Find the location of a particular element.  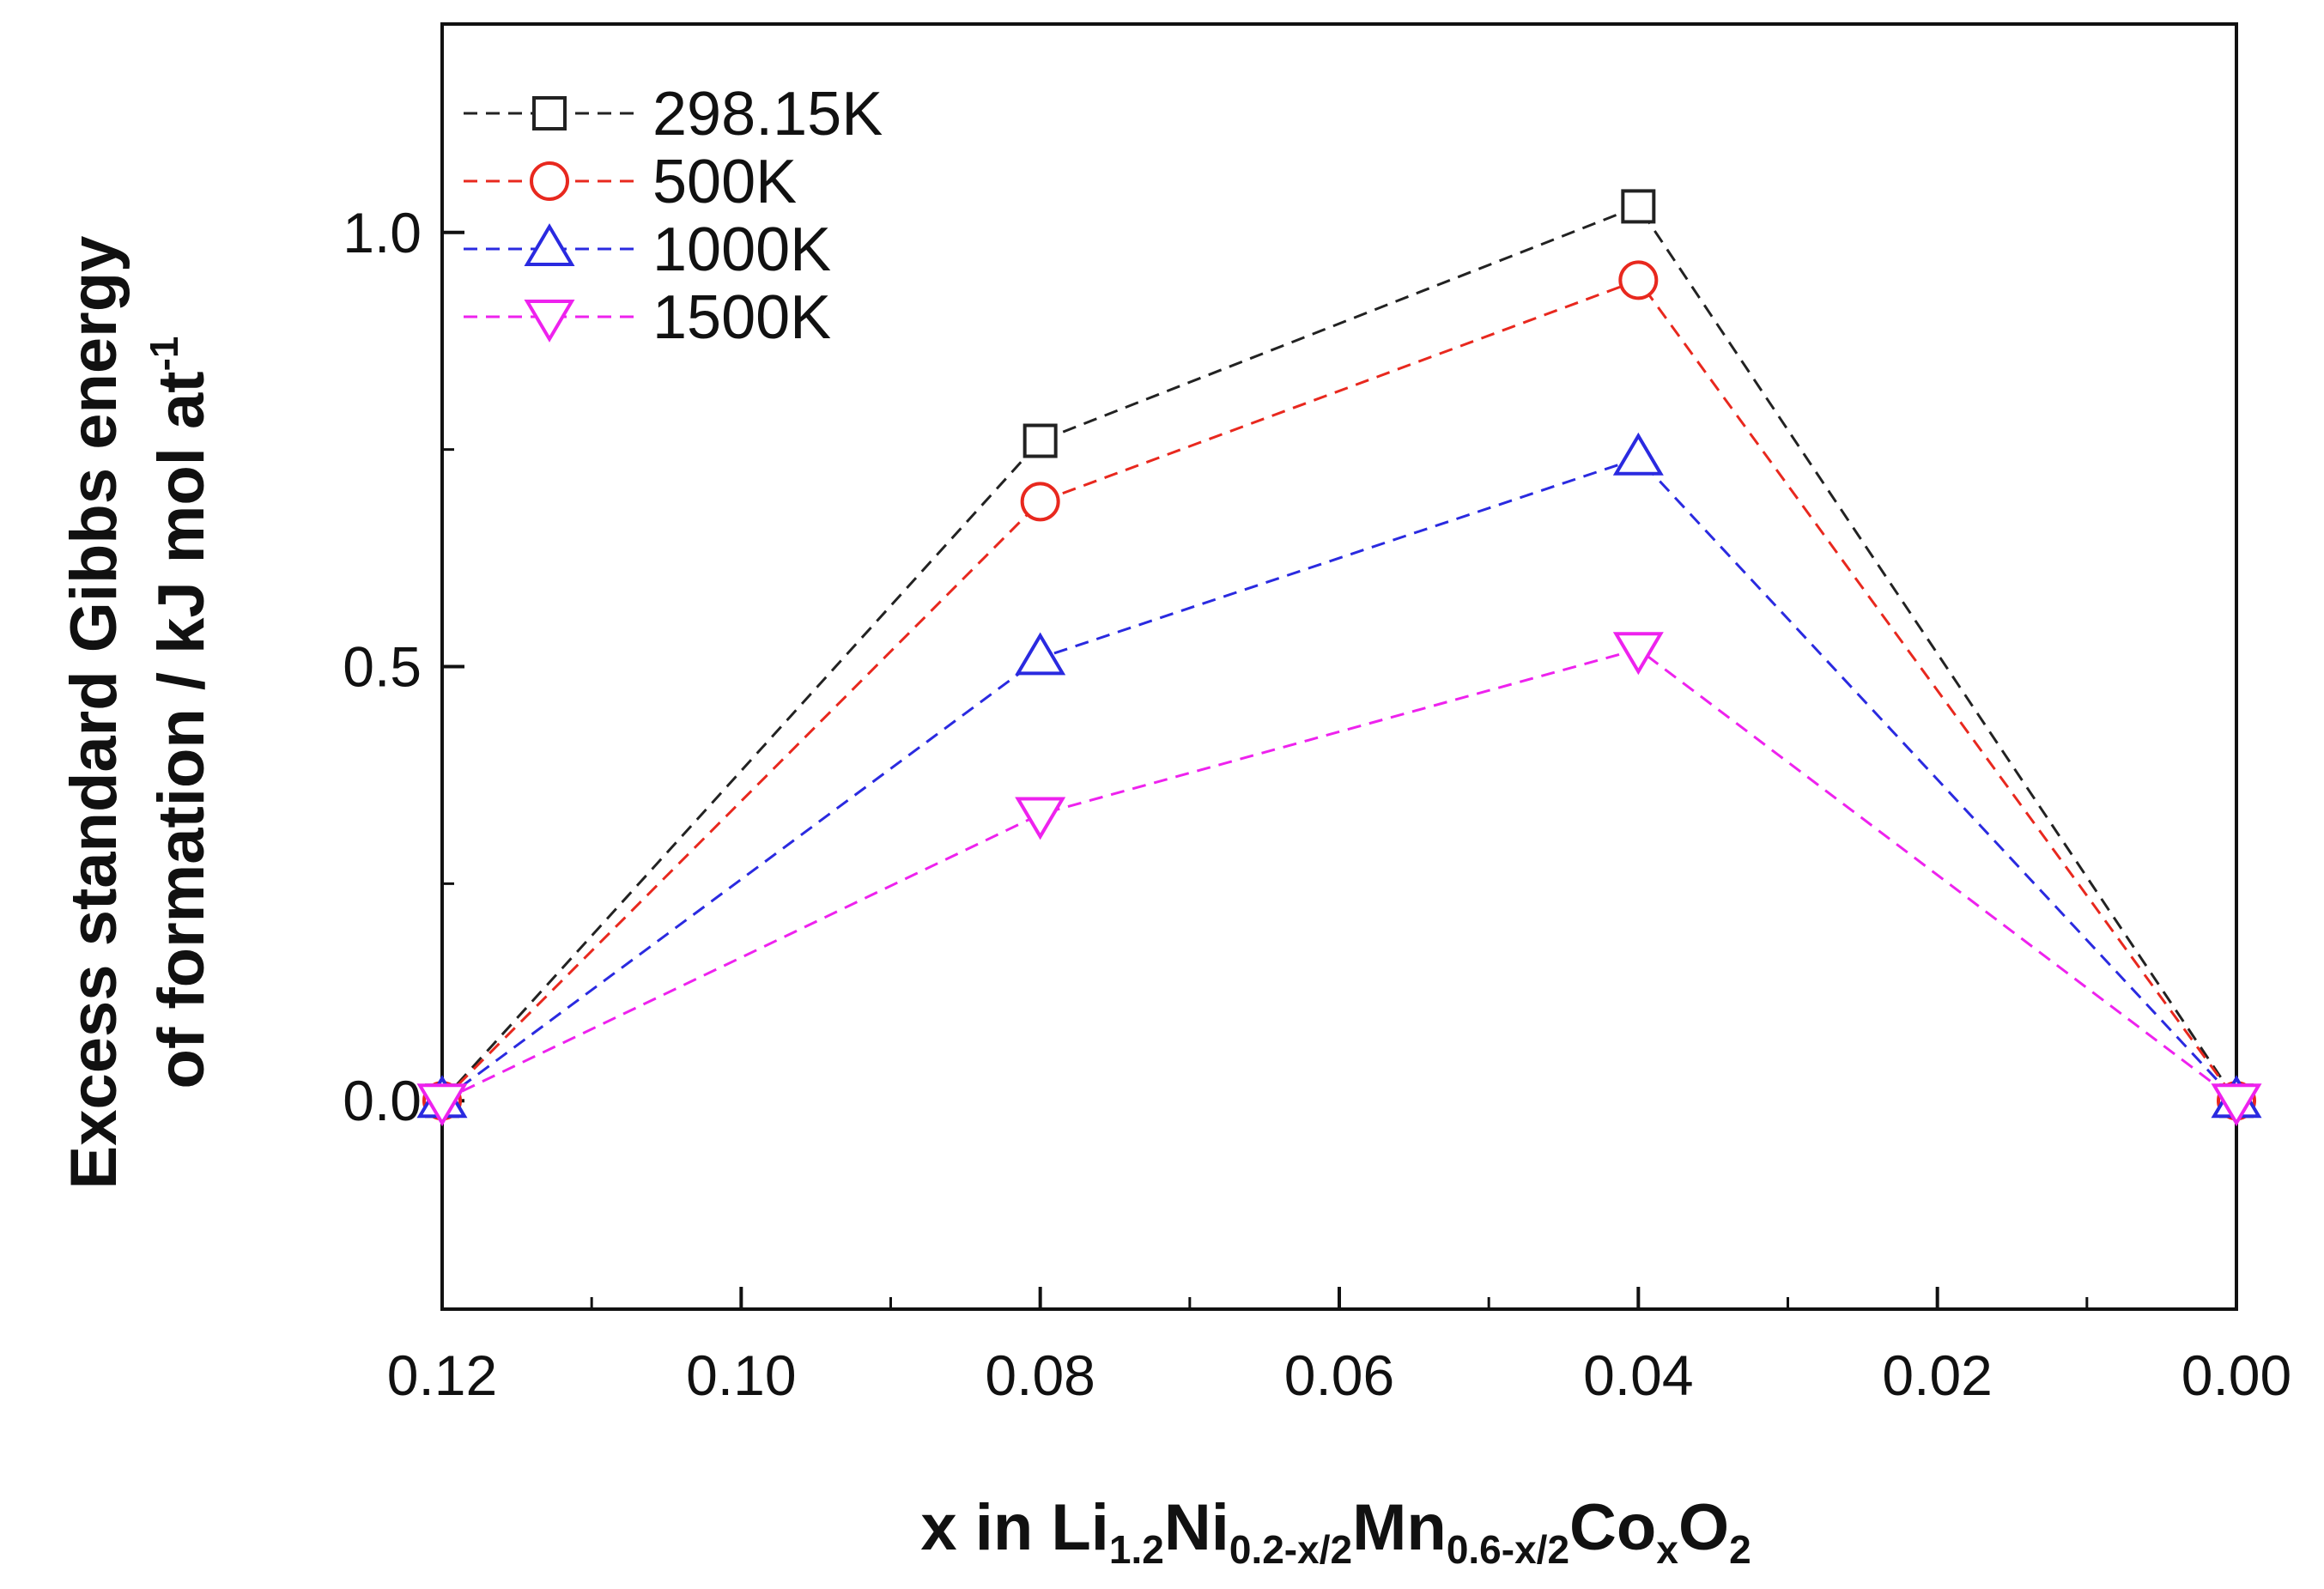

legend-item-500K: 500K is located at coordinates (631, 182).